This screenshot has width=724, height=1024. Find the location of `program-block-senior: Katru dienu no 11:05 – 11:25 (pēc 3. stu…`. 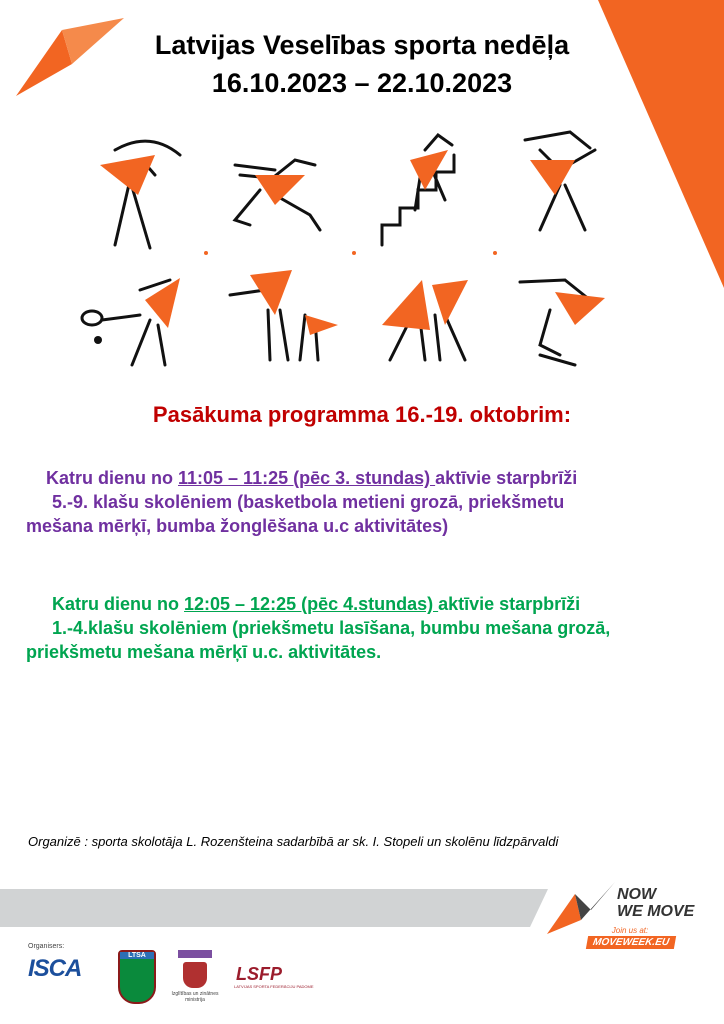

program-block-senior: Katru dienu no 11:05 – 11:25 (pēc 3. stu… is located at coordinates (367, 502).